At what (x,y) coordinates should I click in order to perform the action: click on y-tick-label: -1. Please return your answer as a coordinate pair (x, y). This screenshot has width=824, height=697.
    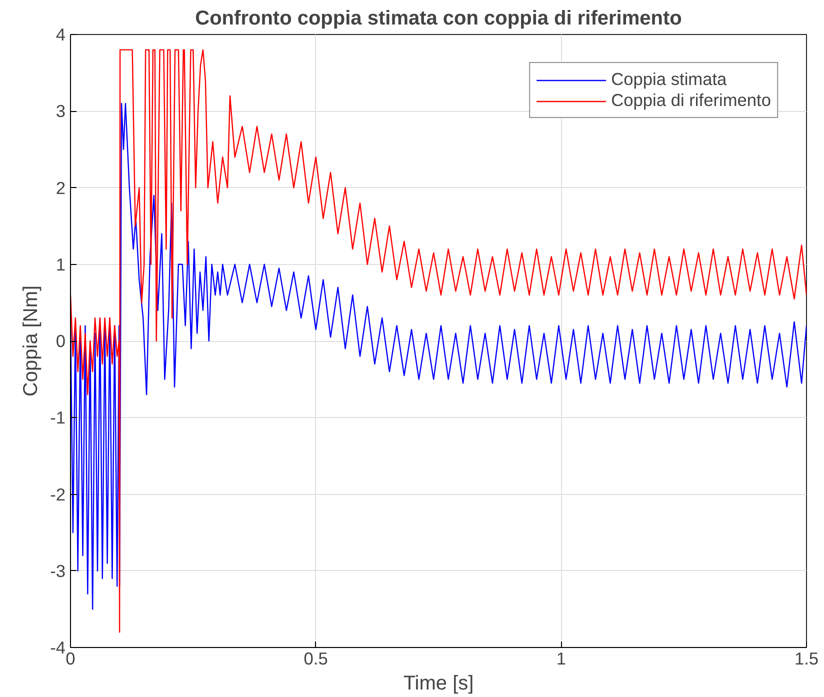
    Looking at the image, I should click on (58, 418).